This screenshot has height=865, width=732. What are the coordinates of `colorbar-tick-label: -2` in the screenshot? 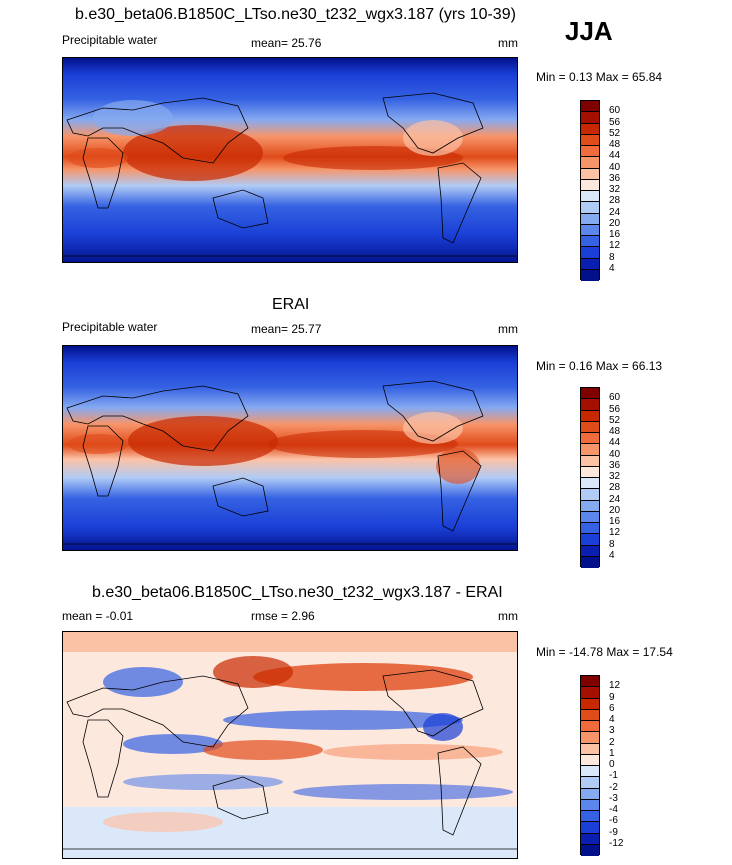 It's located at (613, 787).